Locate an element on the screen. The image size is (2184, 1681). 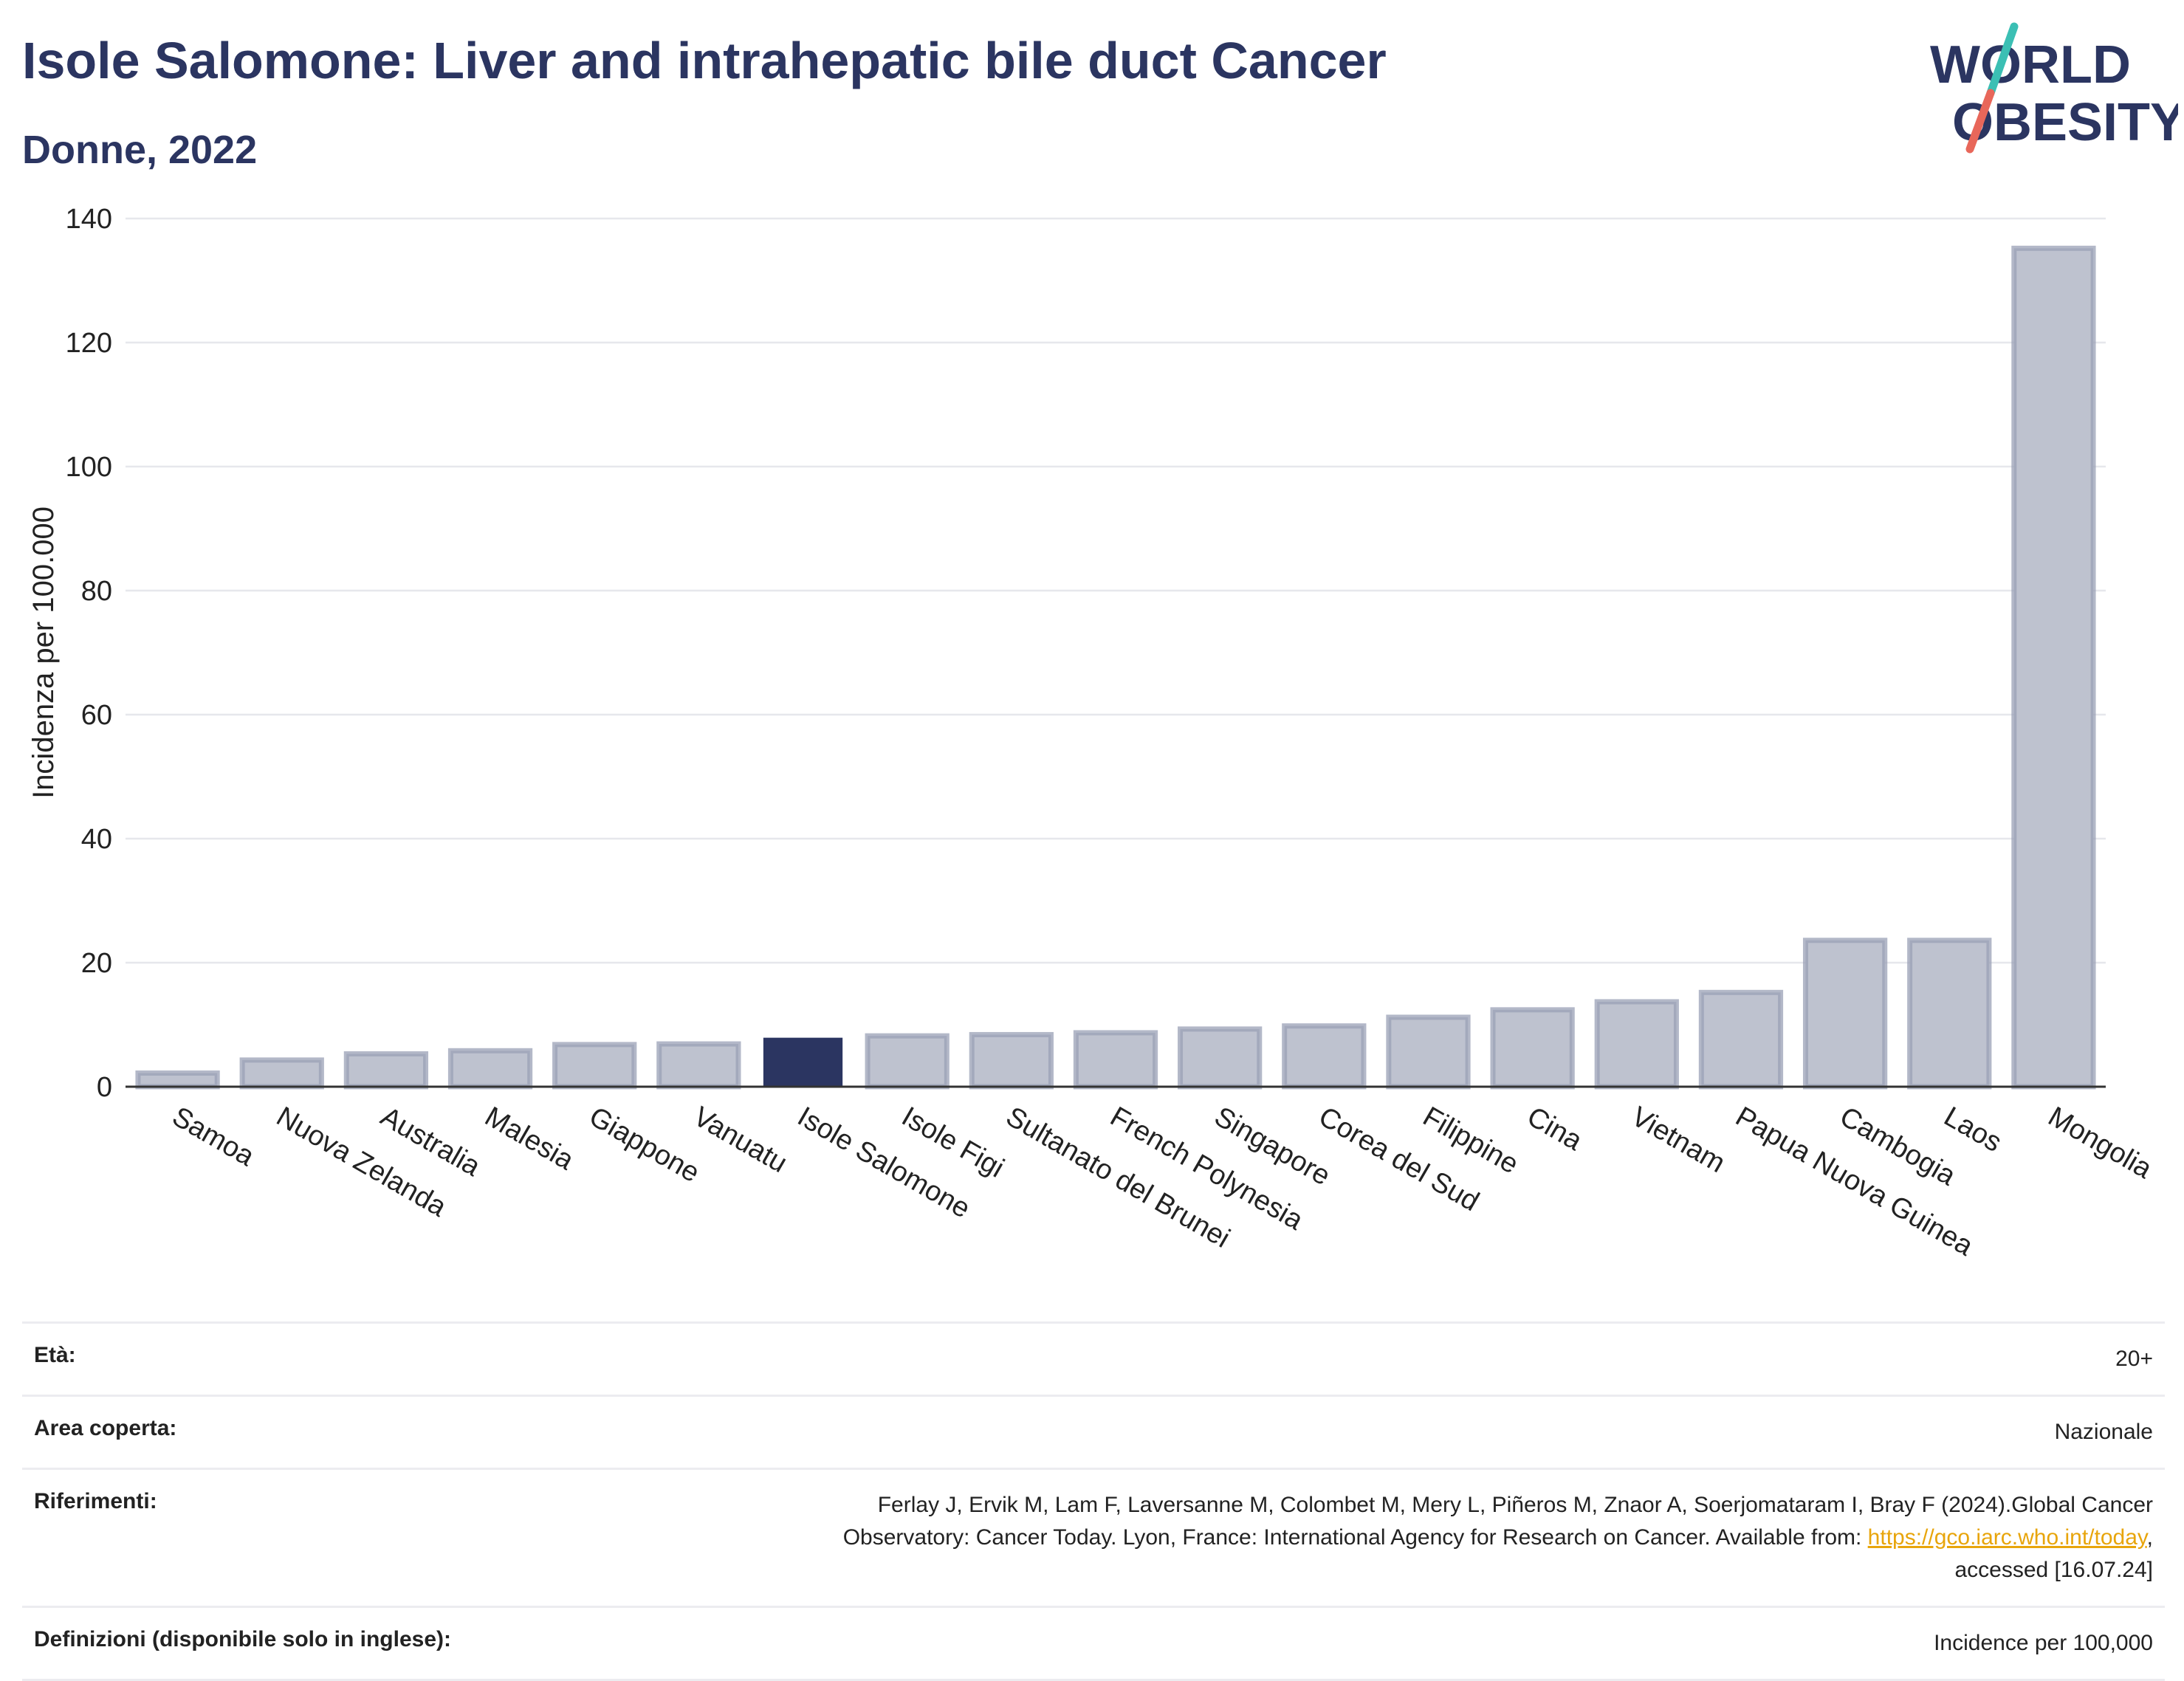
world-obesity-logo: WORLD OBESITY is located at coordinates (2054, 88).